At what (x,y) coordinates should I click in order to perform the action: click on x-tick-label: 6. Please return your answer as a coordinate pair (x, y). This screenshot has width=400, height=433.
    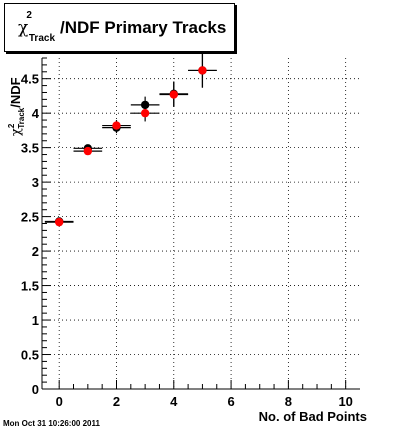
    Looking at the image, I should click on (230, 401).